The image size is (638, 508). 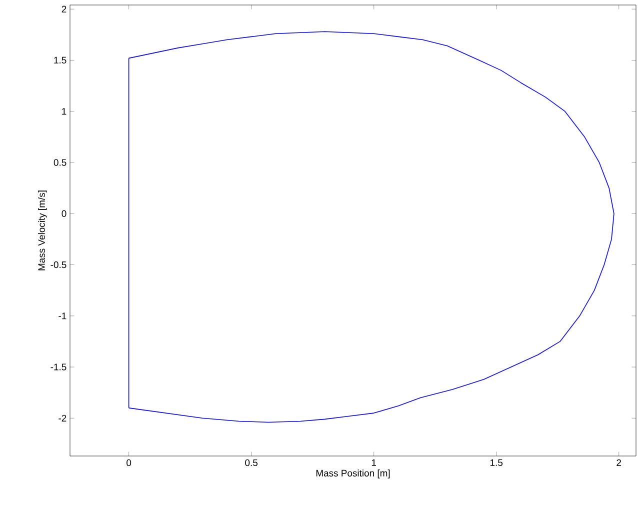 What do you see at coordinates (58, 367) in the screenshot?
I see `y-tick-label: -1.5` at bounding box center [58, 367].